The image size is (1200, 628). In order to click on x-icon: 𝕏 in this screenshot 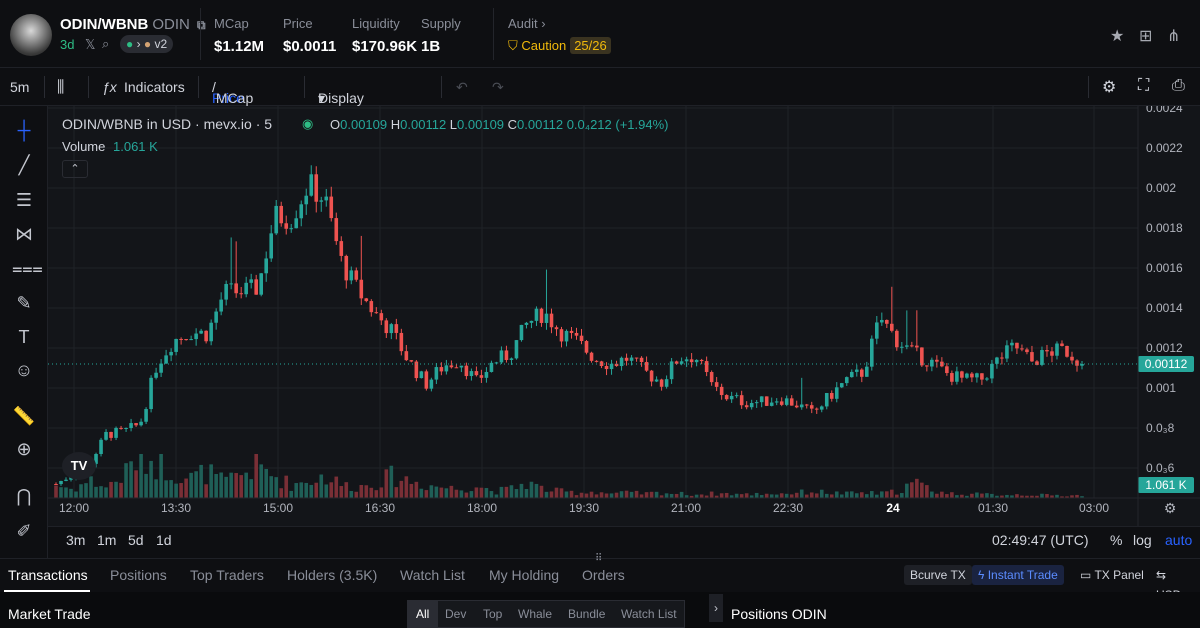, I will do `click(90, 44)`.